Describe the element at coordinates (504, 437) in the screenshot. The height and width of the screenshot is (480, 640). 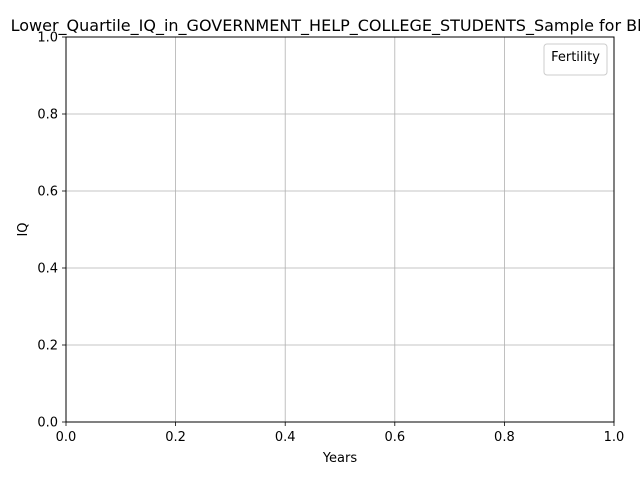
I see `x-tick-label: 0.8` at that location.